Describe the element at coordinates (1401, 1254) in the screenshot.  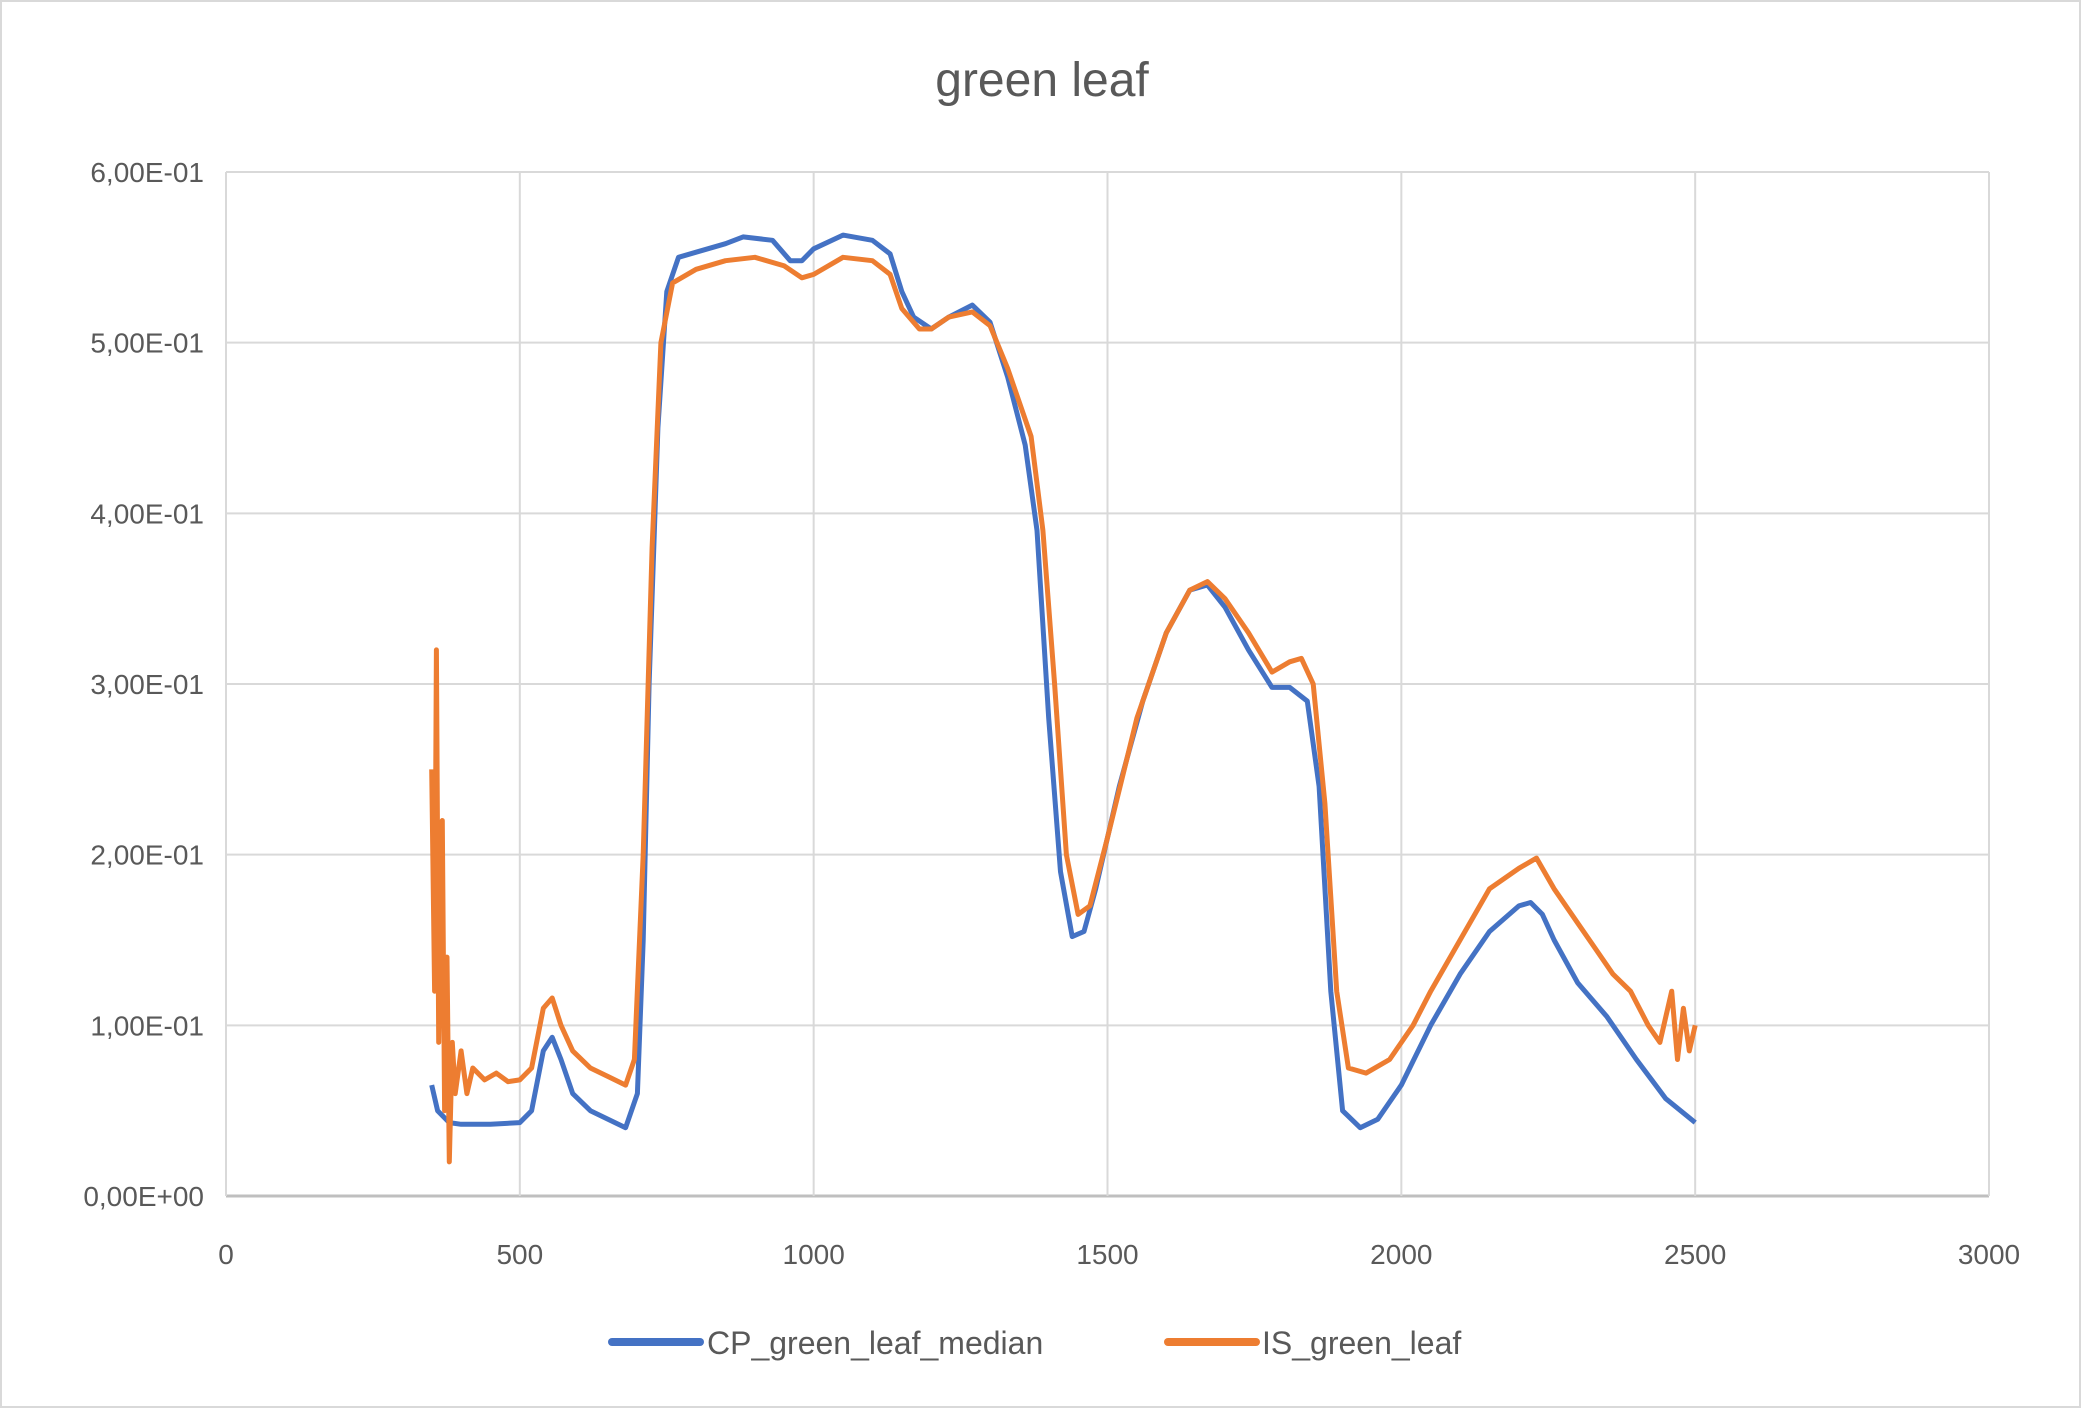
I see `x-tick-label: 2000` at that location.